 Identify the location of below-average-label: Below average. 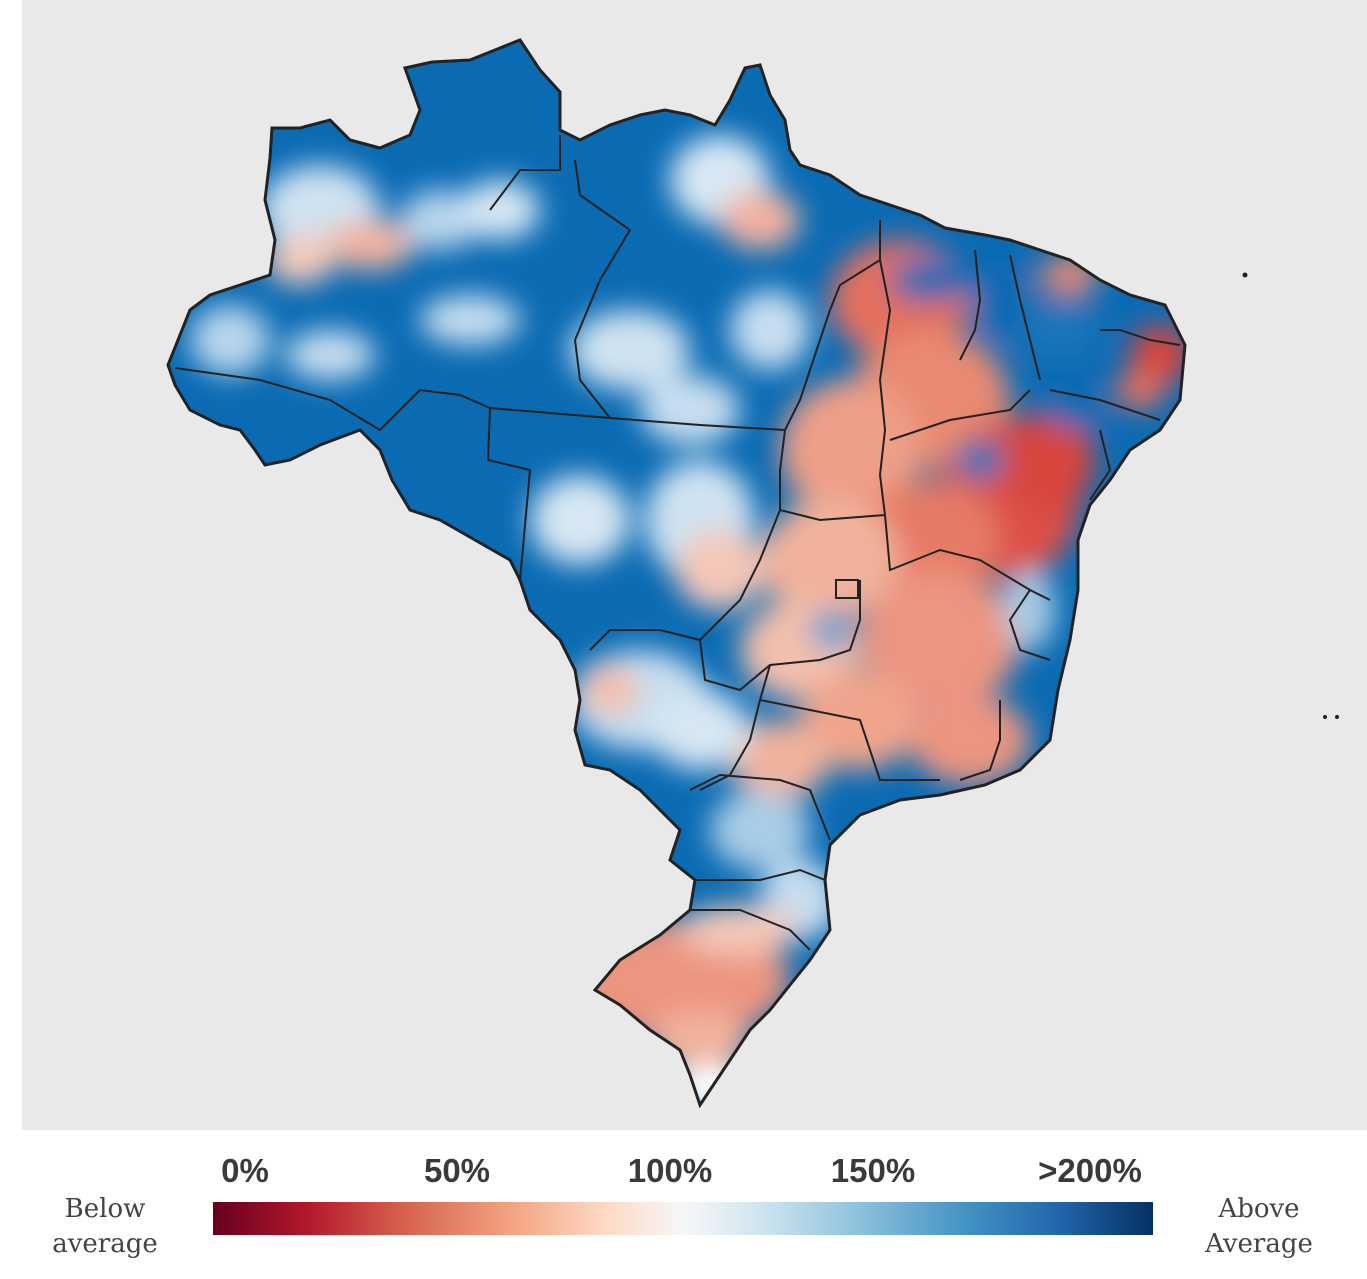
(105, 1226).